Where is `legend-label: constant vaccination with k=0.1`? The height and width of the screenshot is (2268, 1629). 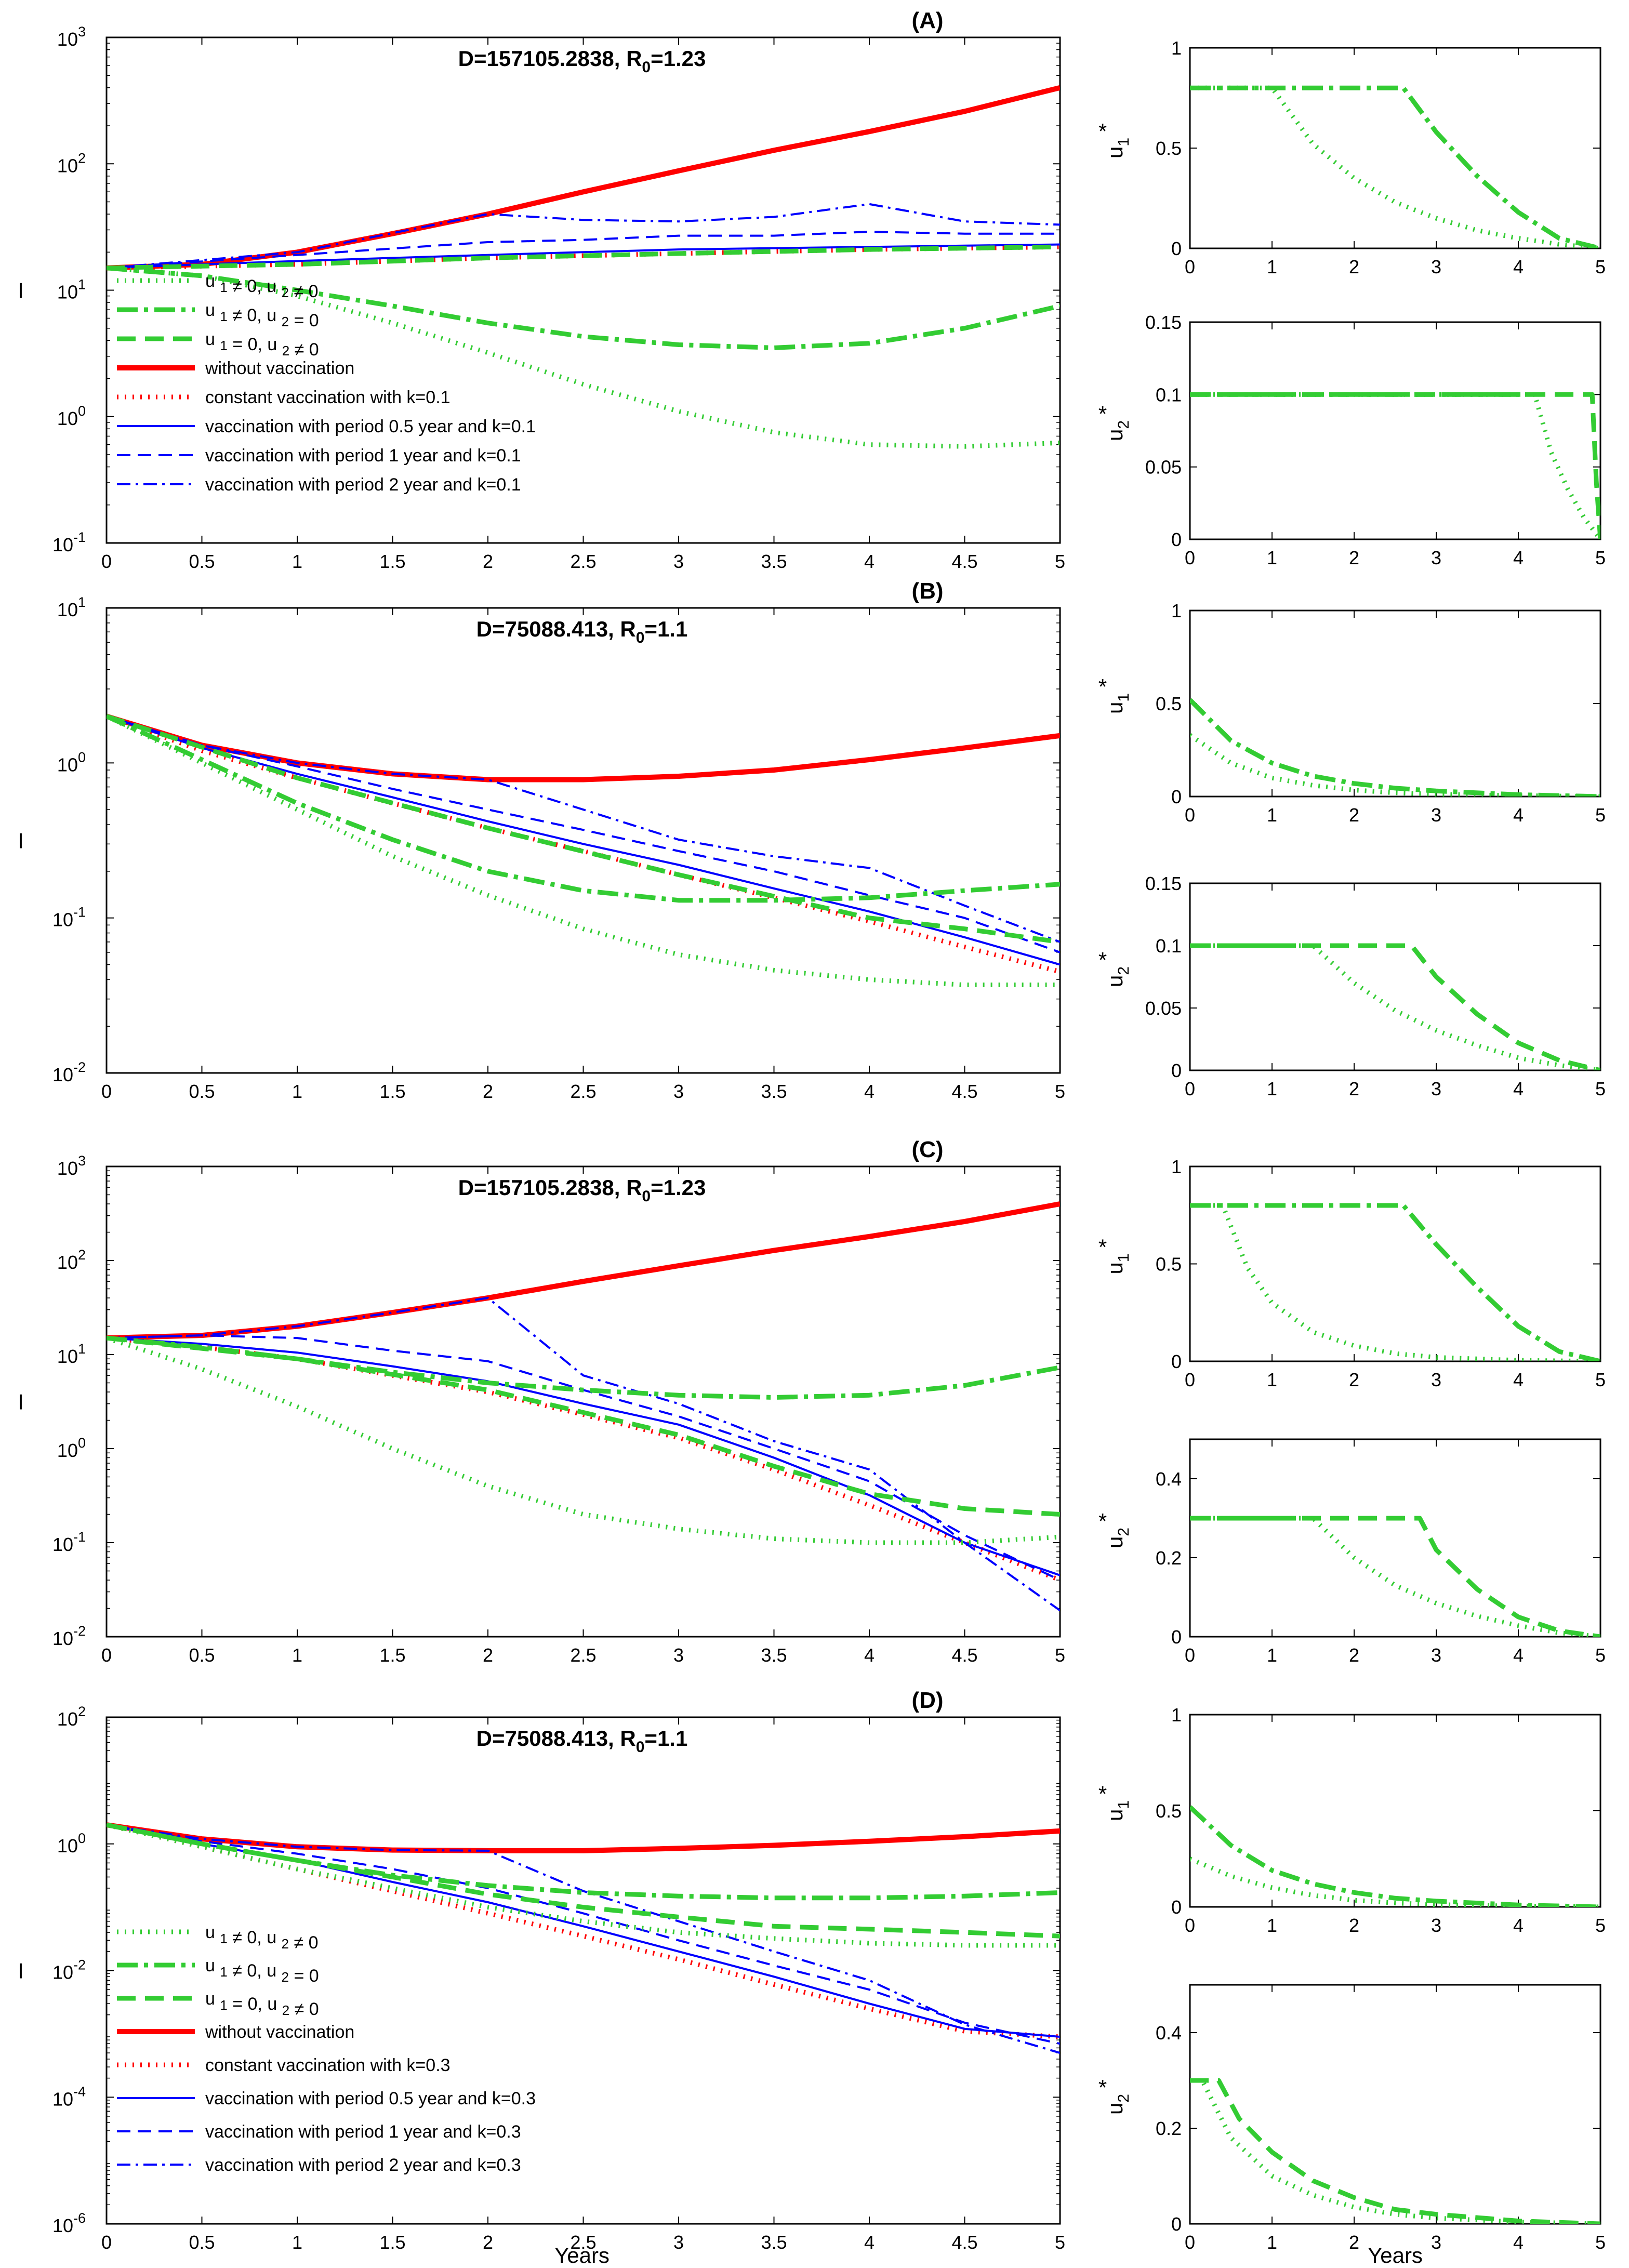 legend-label: constant vaccination with k=0.1 is located at coordinates (328, 398).